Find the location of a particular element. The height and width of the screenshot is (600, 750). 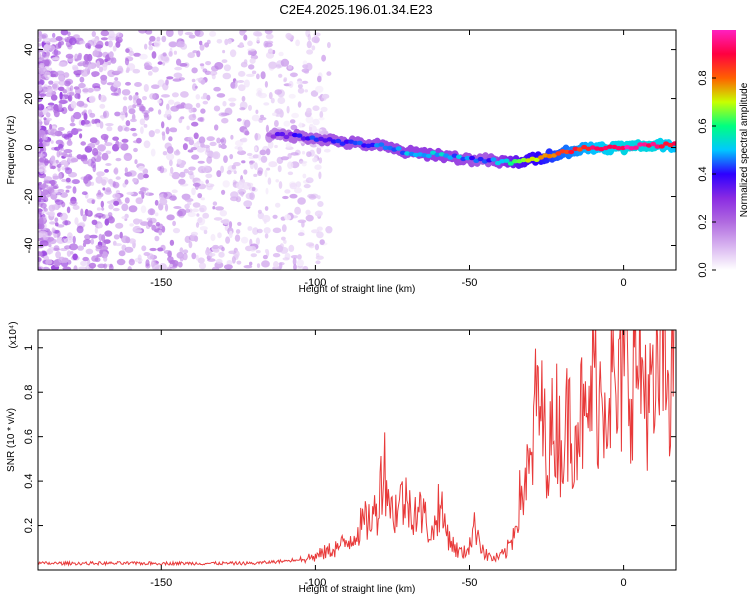

y-tick-label: 0.6 is located at coordinates (29, 436).